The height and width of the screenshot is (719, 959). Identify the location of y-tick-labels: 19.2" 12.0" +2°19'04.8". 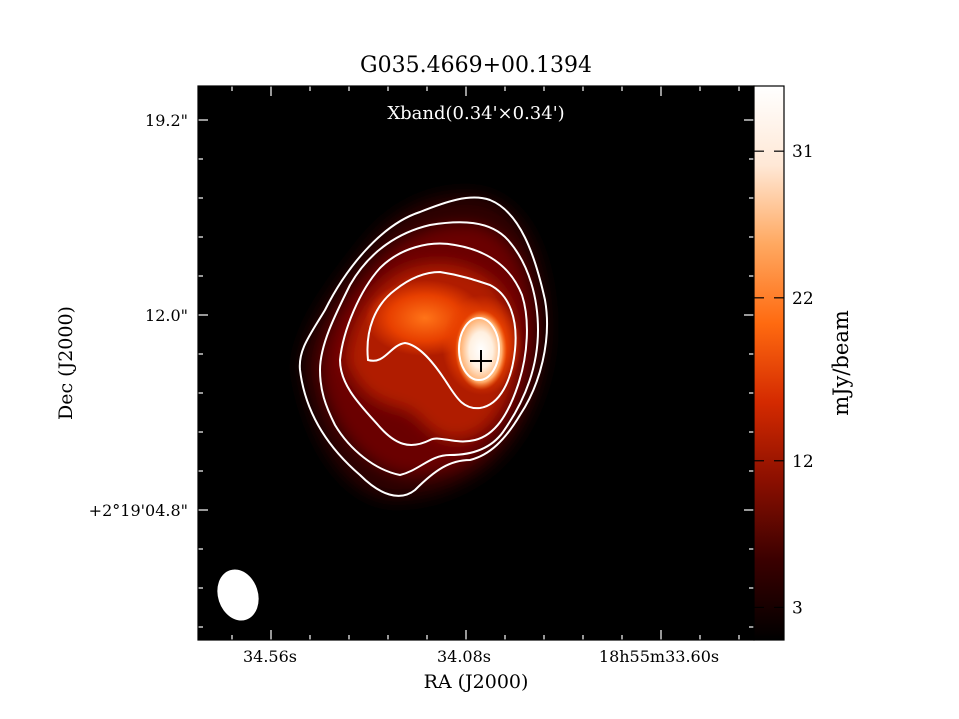
(138, 315).